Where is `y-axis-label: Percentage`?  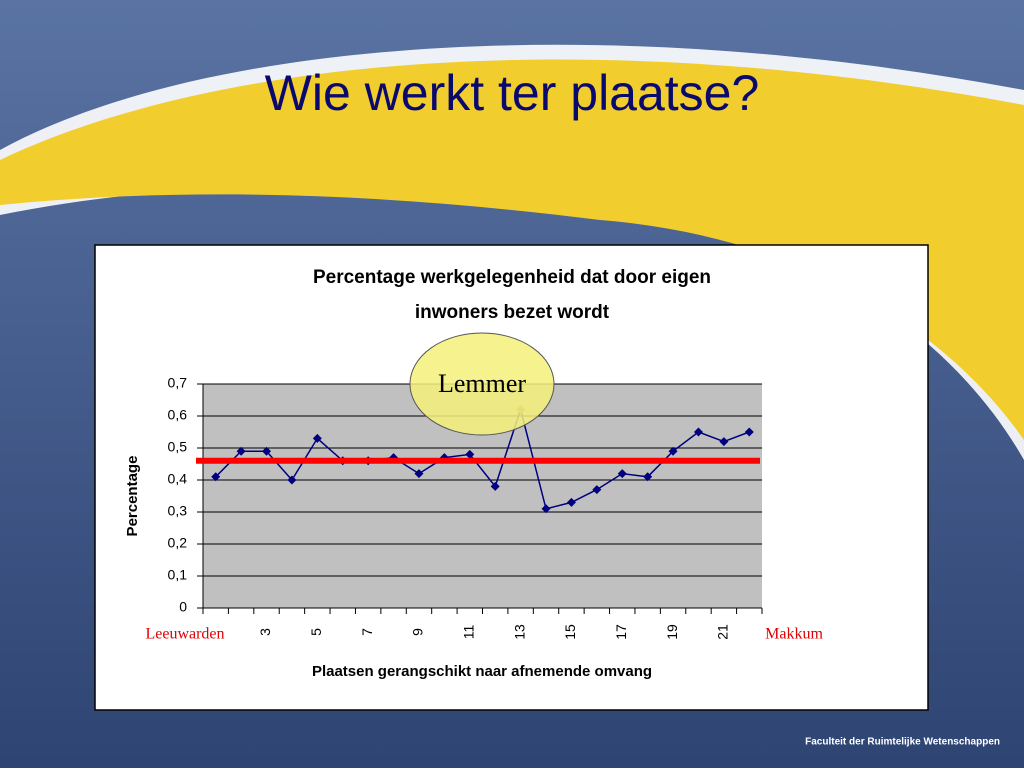 y-axis-label: Percentage is located at coordinates (132, 496).